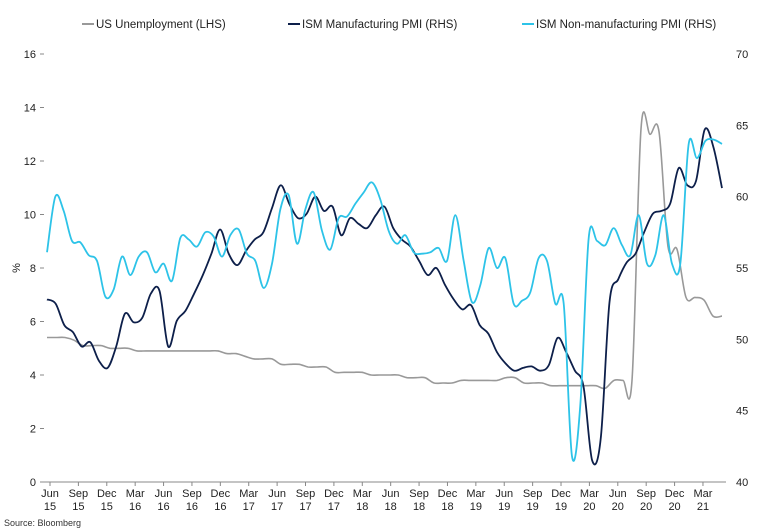 The image size is (770, 531). I want to click on y-left-tick-label: 0, so click(33, 483).